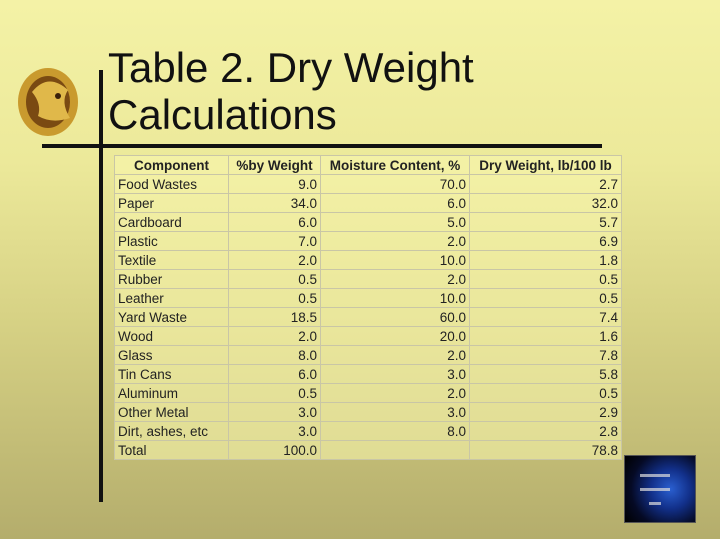  I want to click on cell-component: Cardboard, so click(171, 222).